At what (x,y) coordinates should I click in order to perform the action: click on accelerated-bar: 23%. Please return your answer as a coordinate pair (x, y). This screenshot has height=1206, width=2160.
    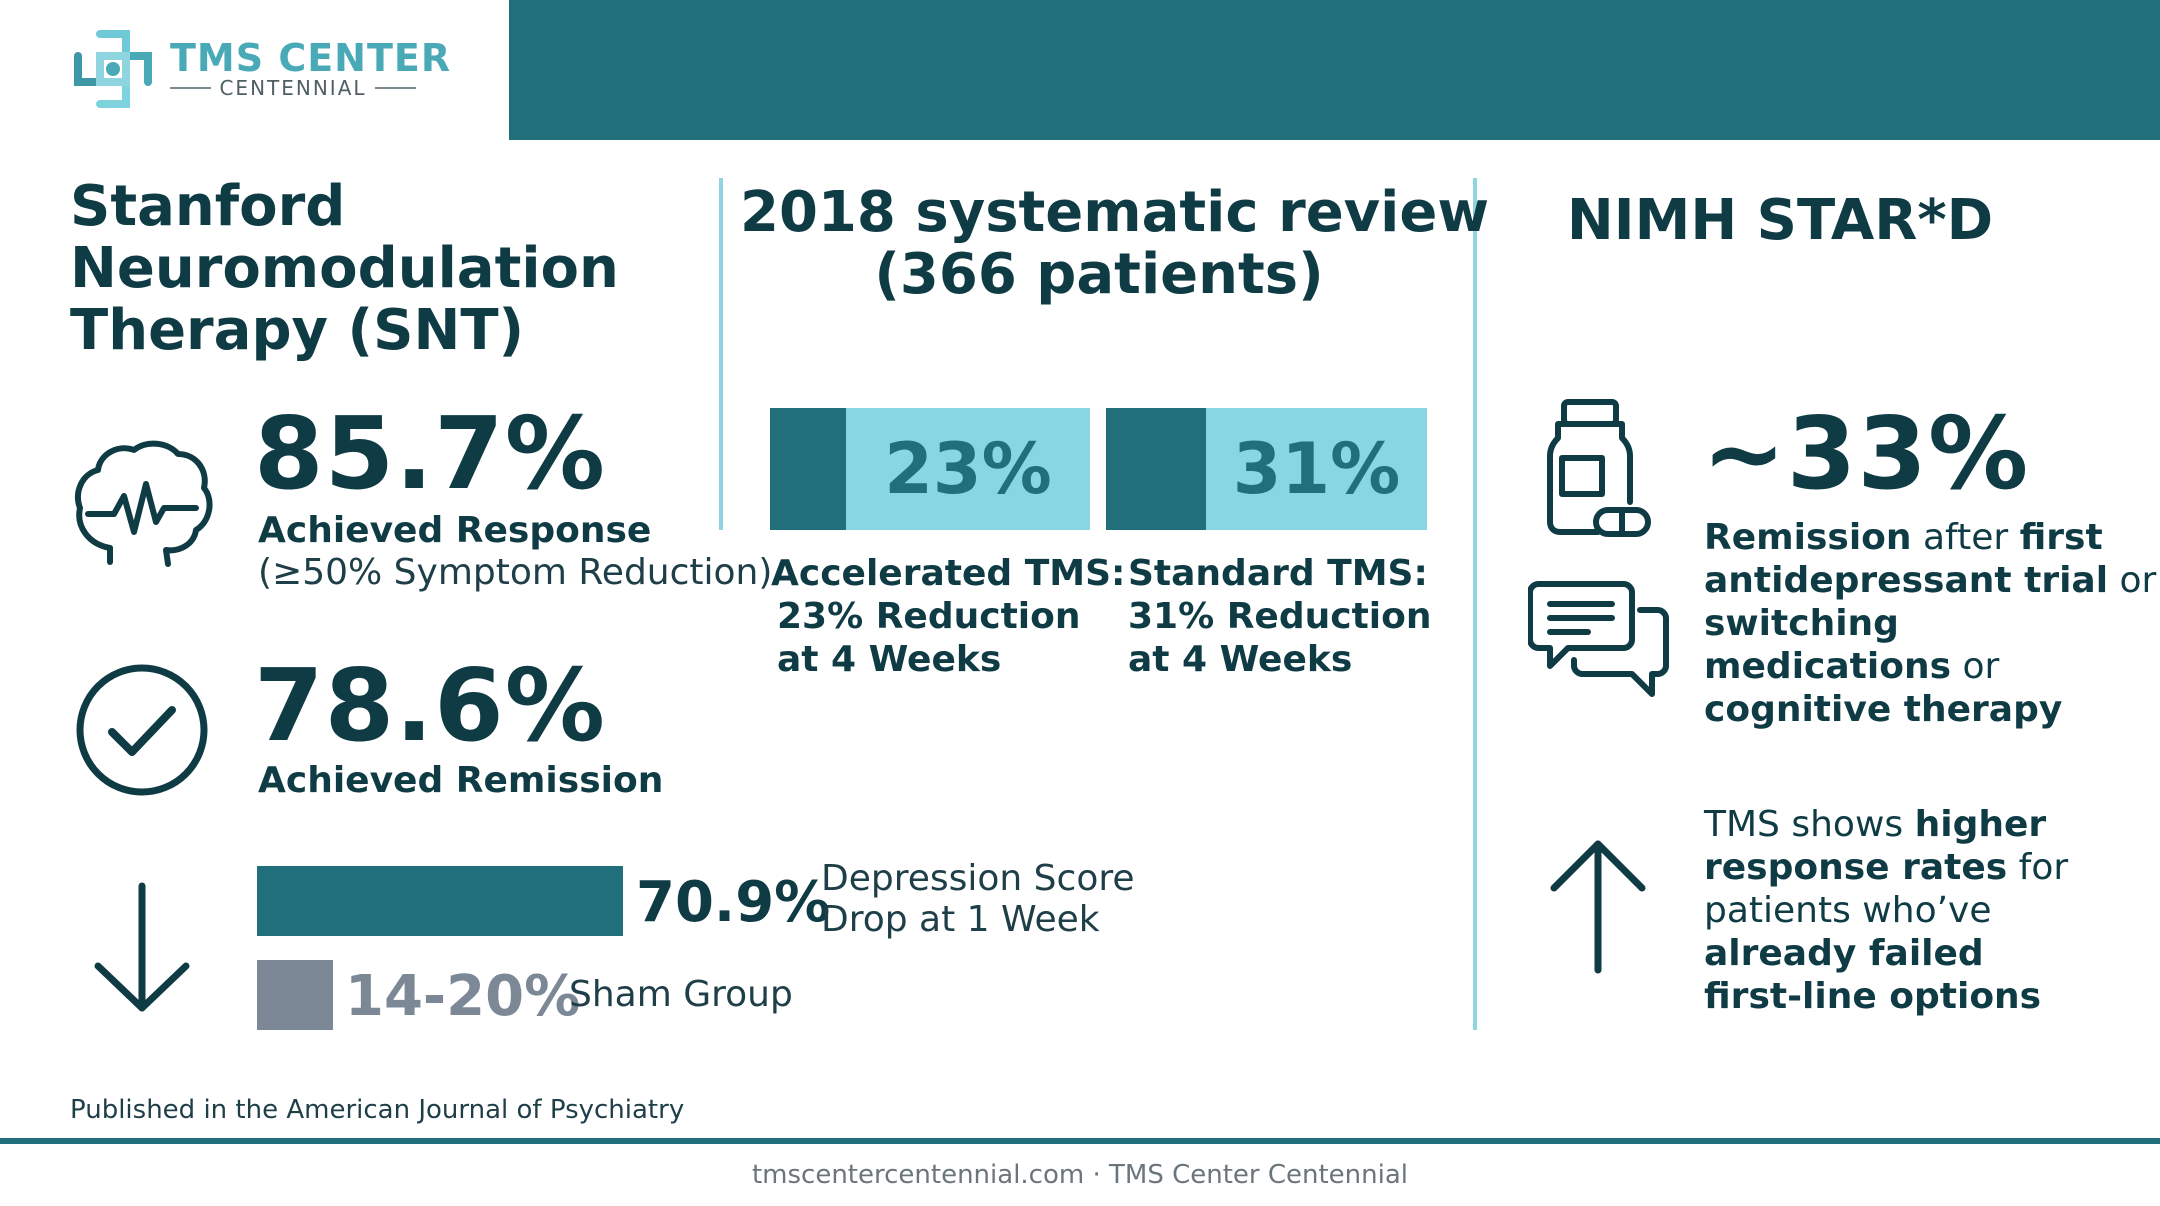
    Looking at the image, I should click on (930, 469).